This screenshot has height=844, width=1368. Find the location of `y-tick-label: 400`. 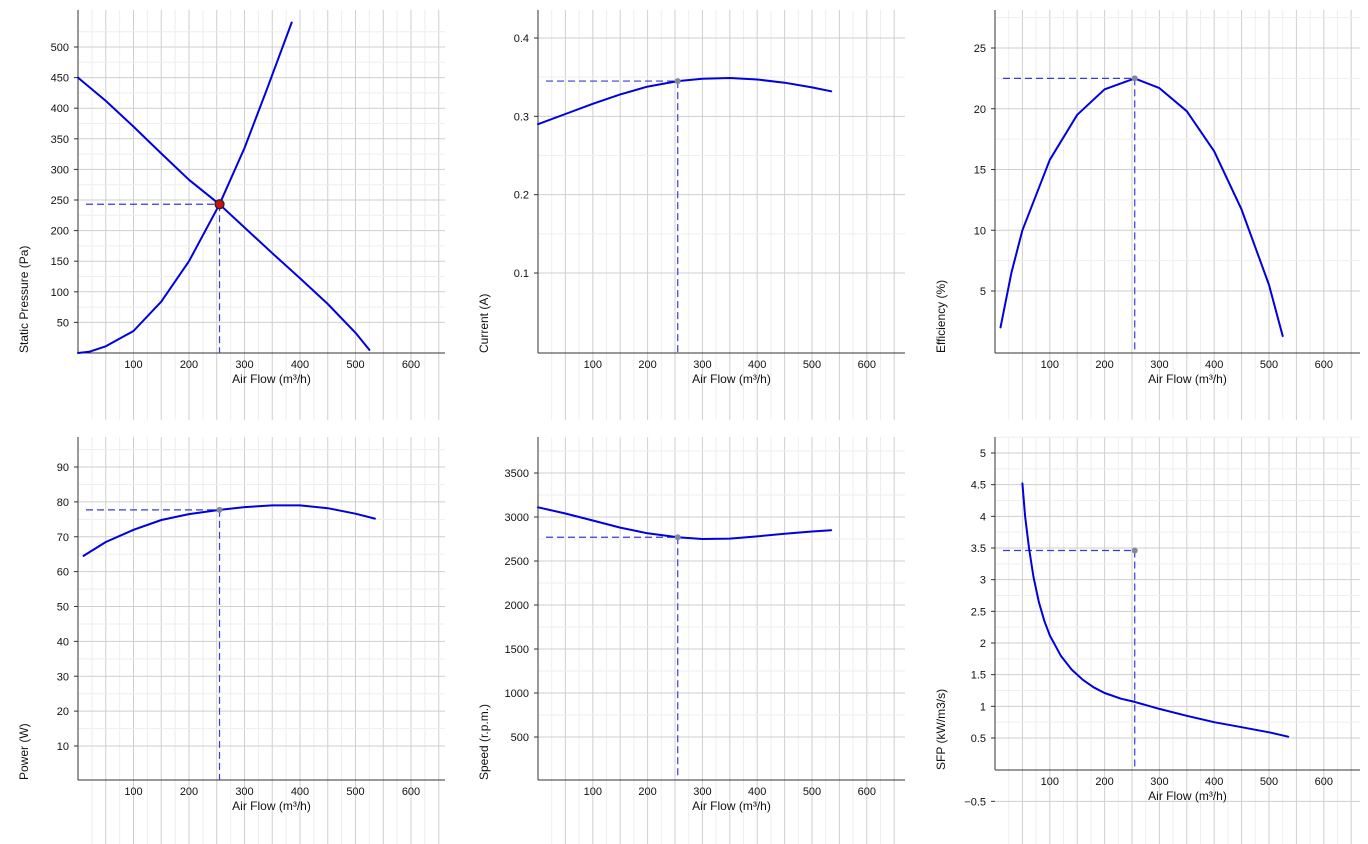

y-tick-label: 400 is located at coordinates (60, 109).